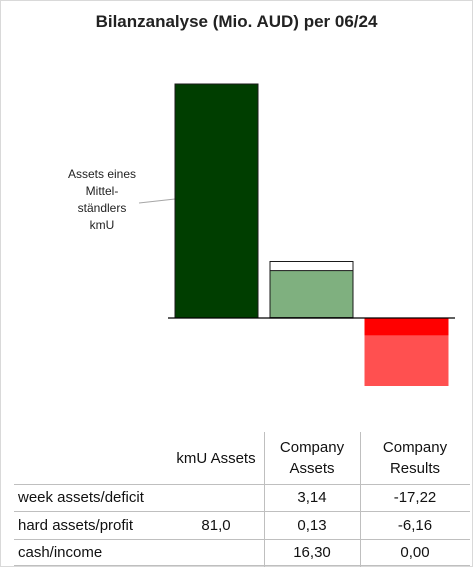  What do you see at coordinates (415, 552) in the screenshot?
I see `table-cell: 0,00` at bounding box center [415, 552].